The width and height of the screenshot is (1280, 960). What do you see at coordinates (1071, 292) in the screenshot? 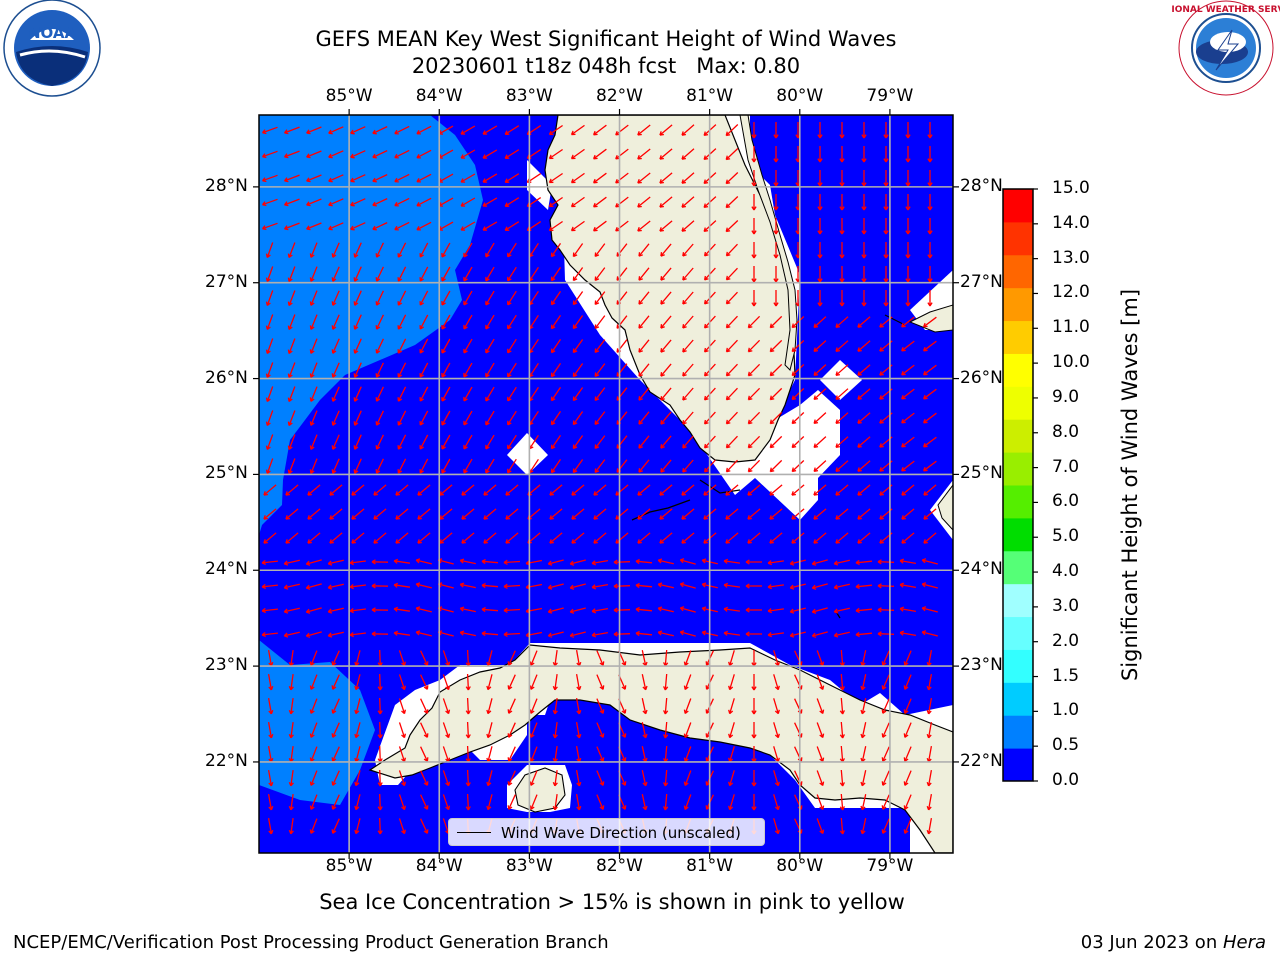
I see `colorbar-tick-label: 12.0` at bounding box center [1071, 292].